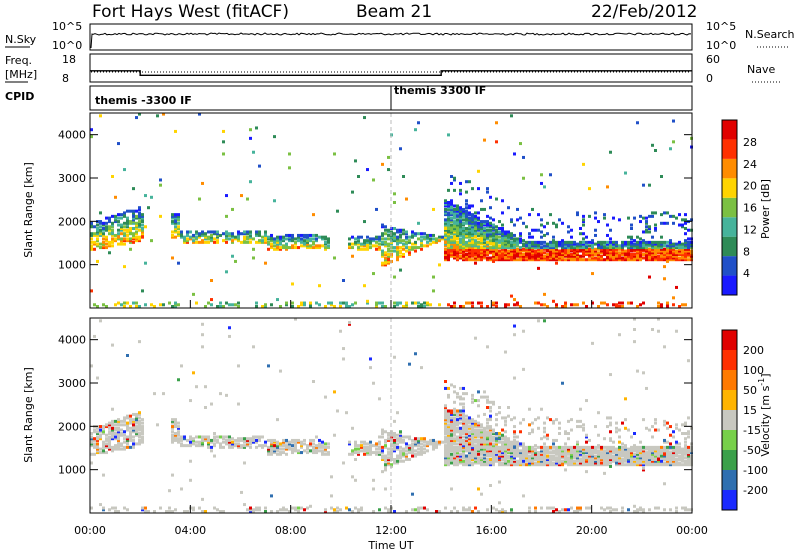 The width and height of the screenshot is (800, 554). Describe the element at coordinates (69, 59) in the screenshot. I see `freq-tick-top: 18` at that location.